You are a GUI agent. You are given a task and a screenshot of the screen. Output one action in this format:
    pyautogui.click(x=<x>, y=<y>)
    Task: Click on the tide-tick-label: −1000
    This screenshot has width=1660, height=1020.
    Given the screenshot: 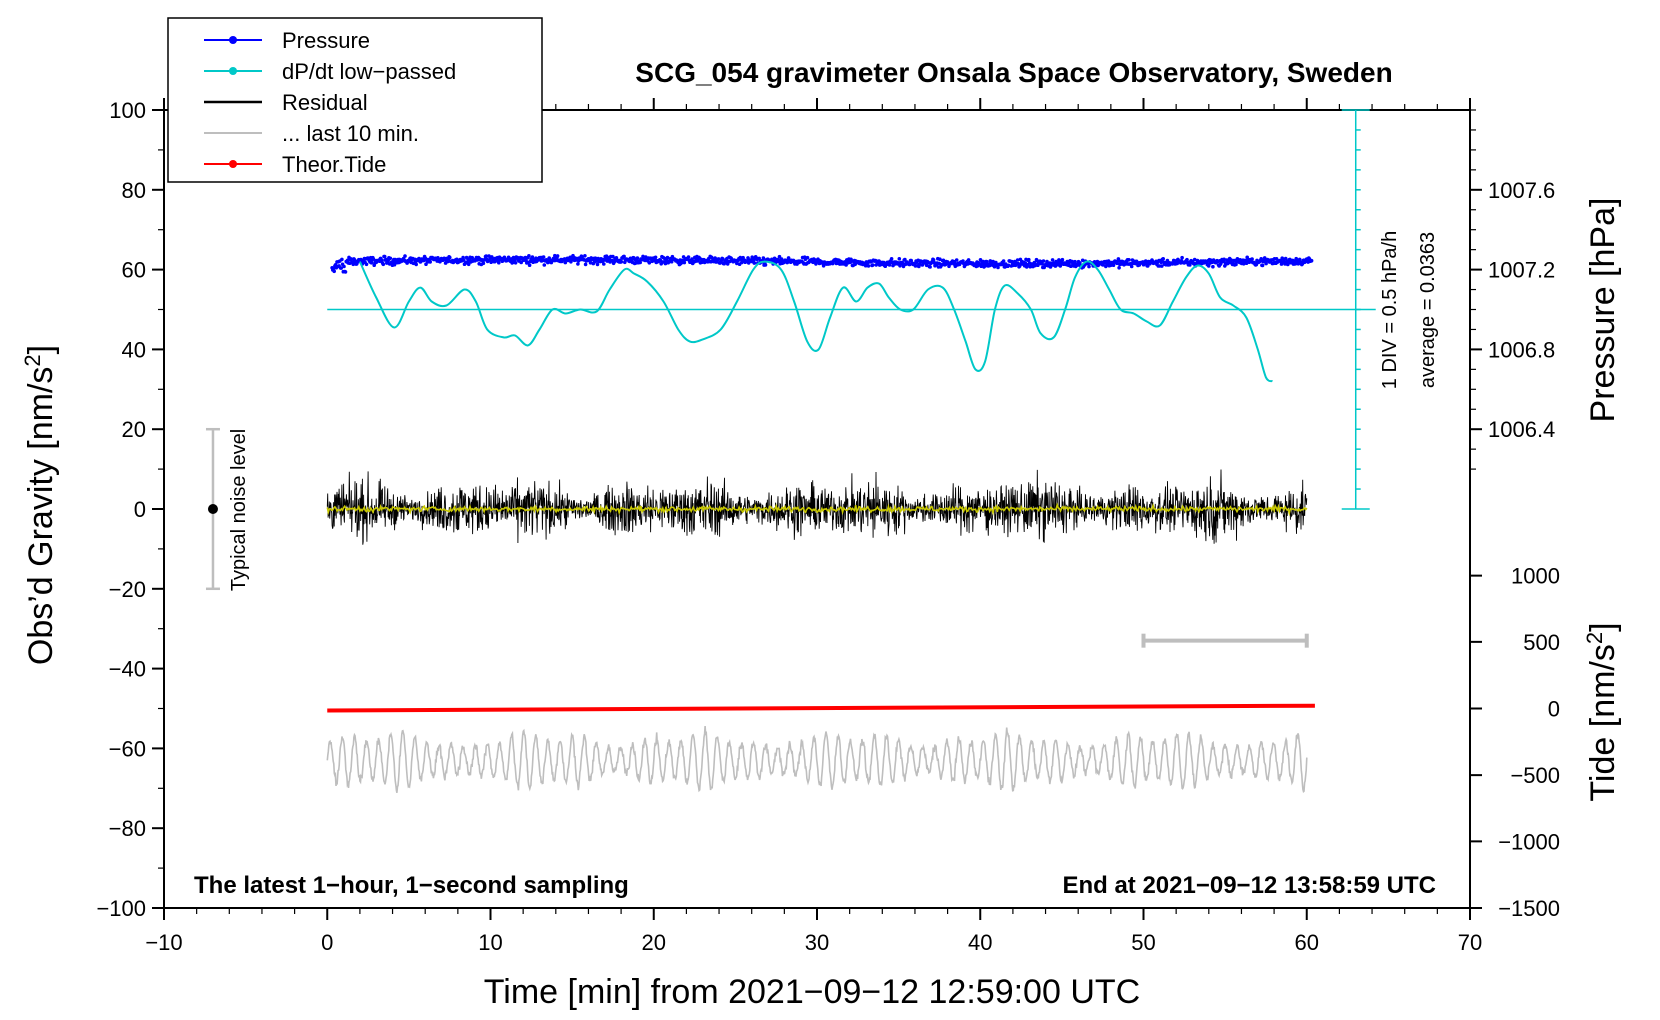 What is the action you would take?
    pyautogui.click(x=1529, y=841)
    